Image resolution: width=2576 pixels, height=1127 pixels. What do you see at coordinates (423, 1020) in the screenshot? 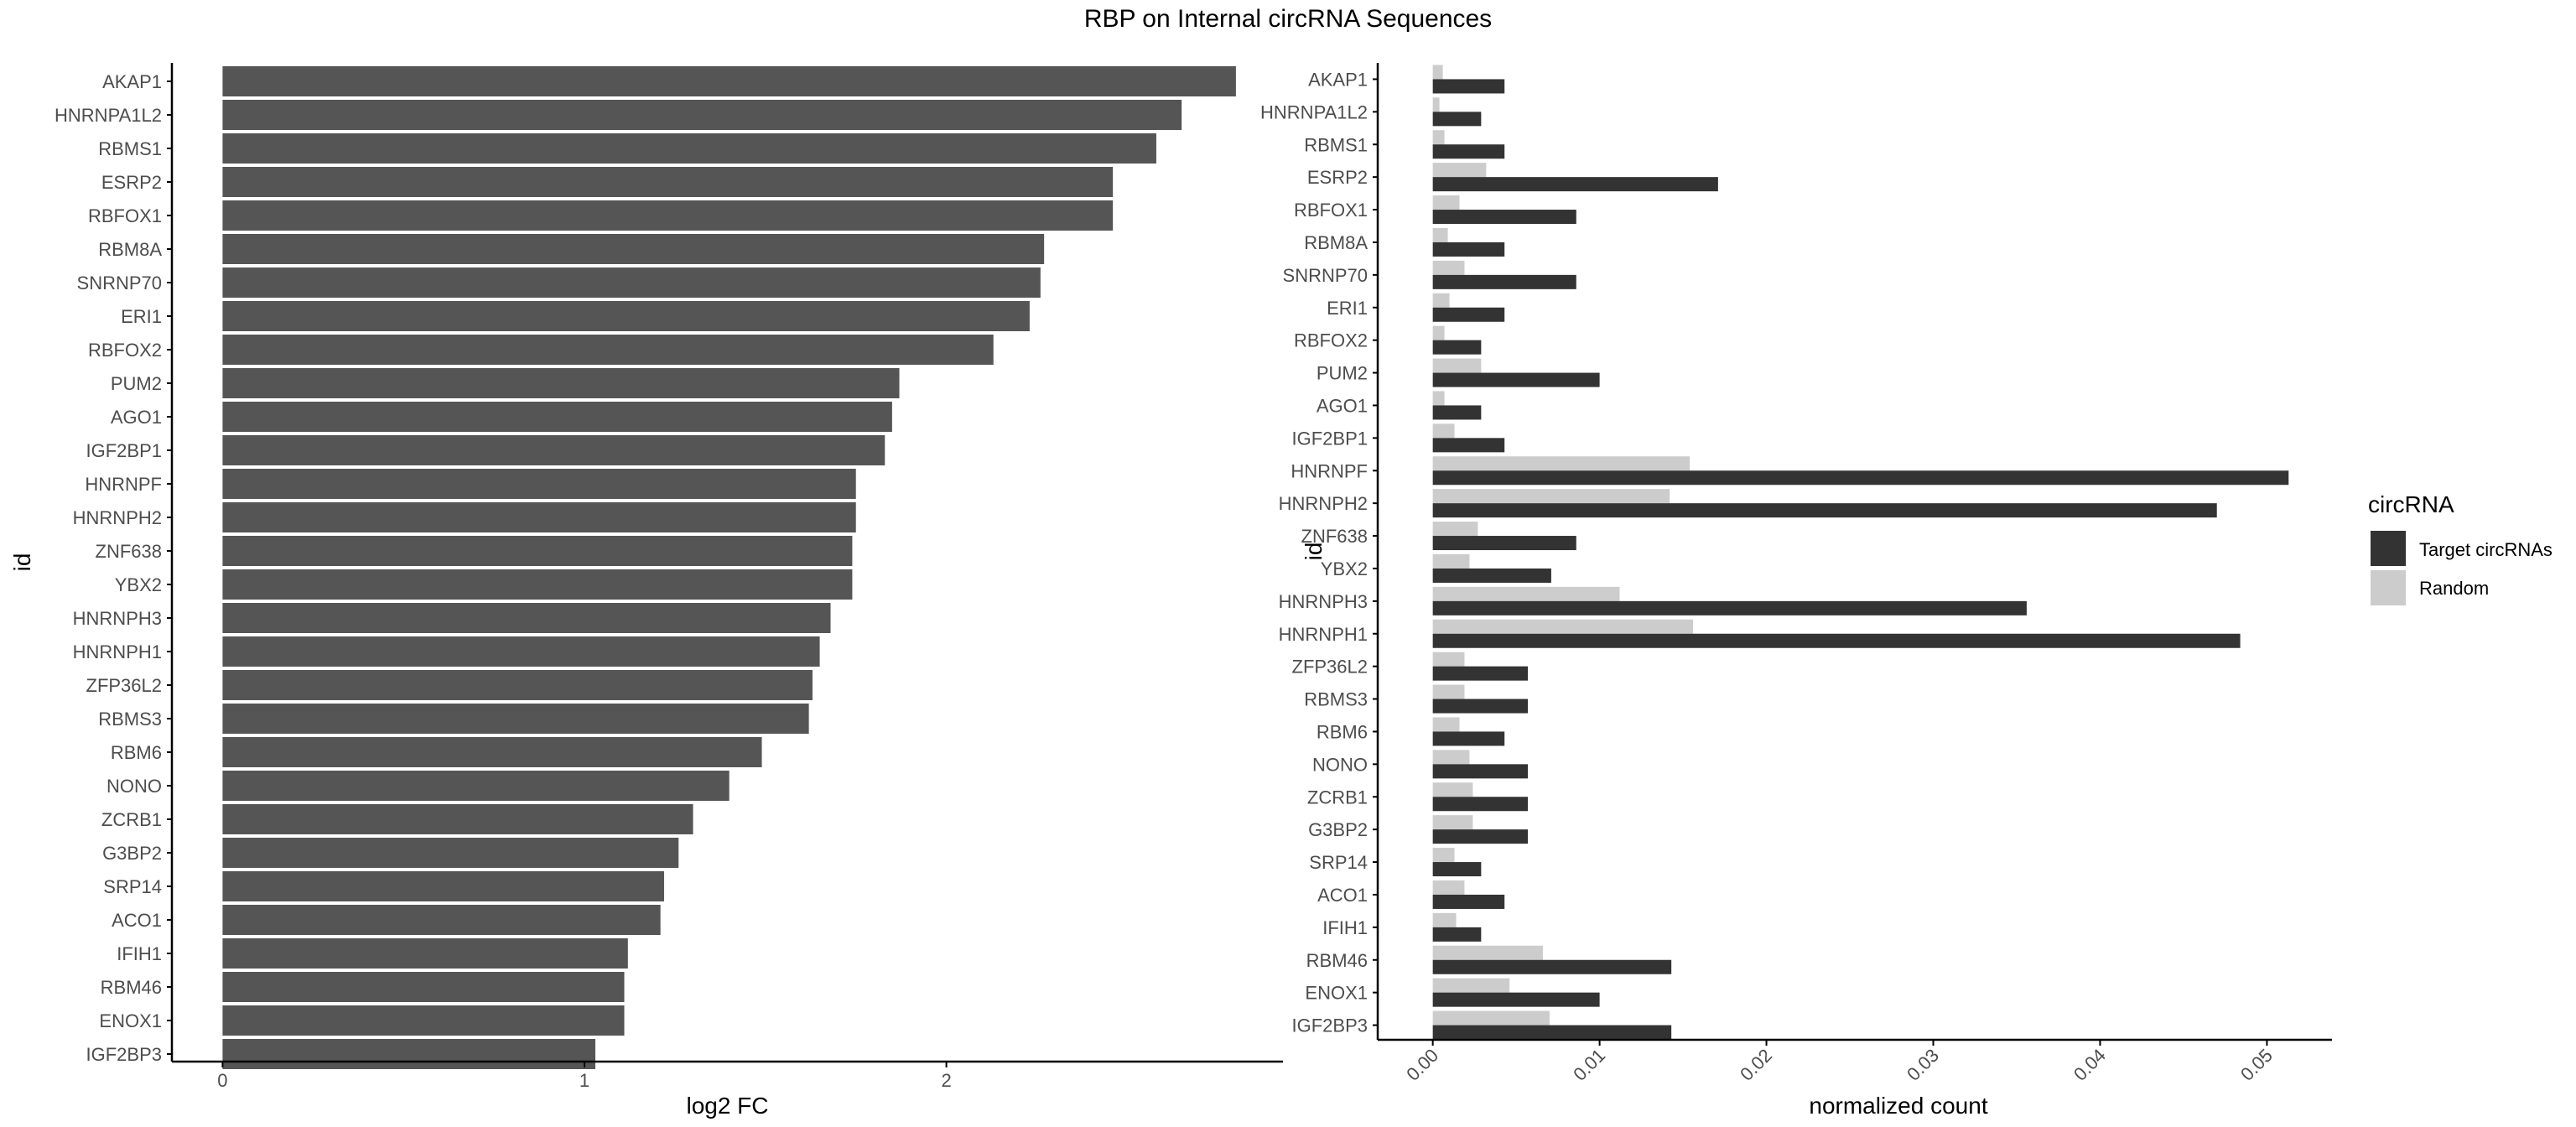
I see `bar-enox1` at bounding box center [423, 1020].